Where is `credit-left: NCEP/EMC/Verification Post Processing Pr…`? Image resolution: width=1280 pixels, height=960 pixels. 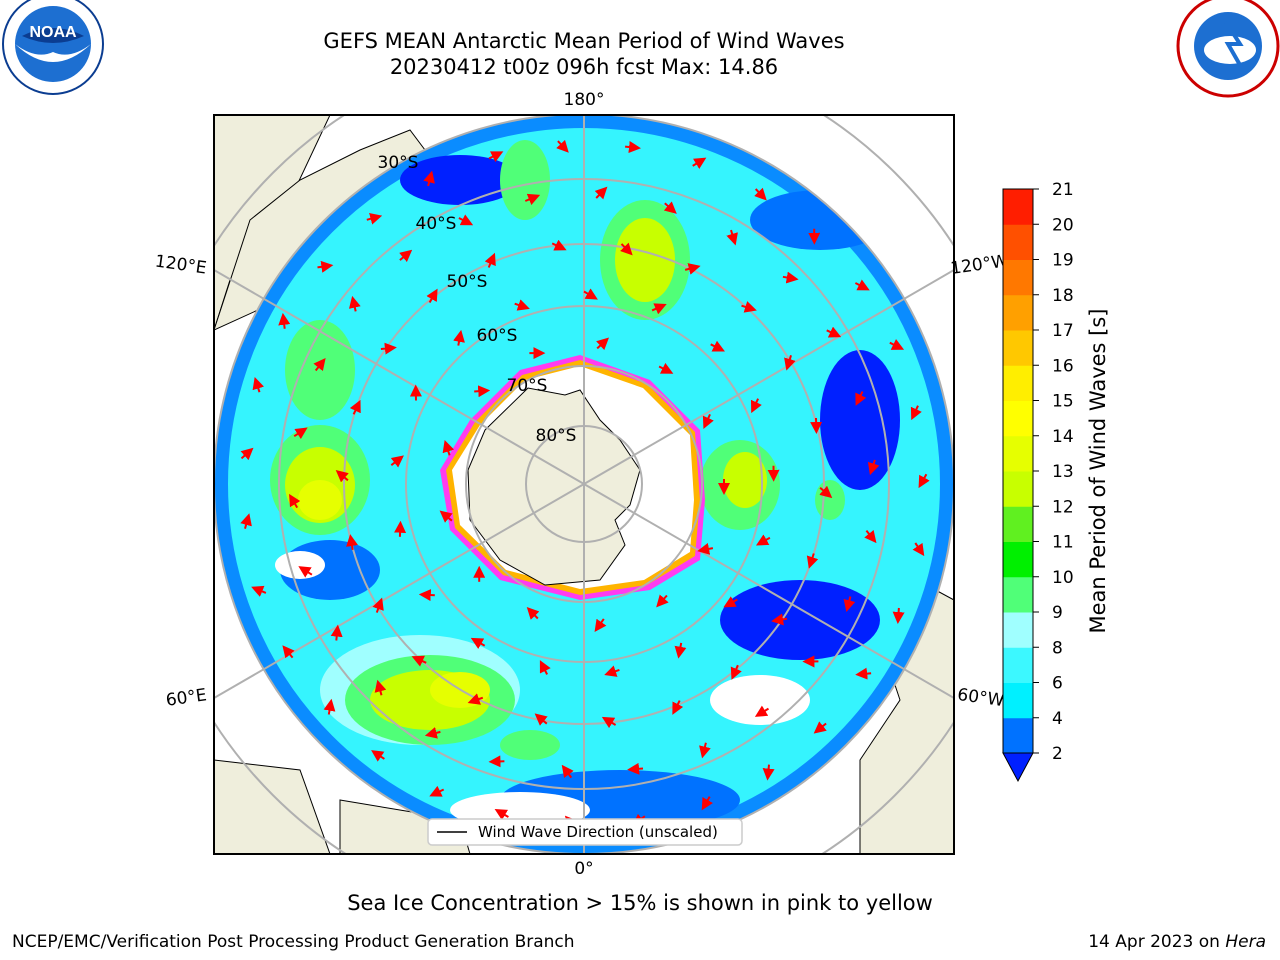 credit-left: NCEP/EMC/Verification Post Processing Pr… is located at coordinates (293, 942).